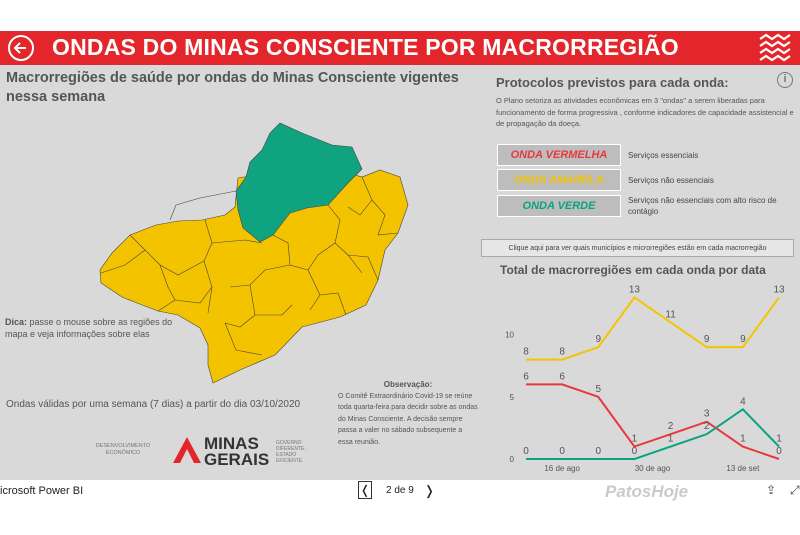 Image resolution: width=800 pixels, height=535 pixels. I want to click on y-tick-label: 5, so click(512, 397).